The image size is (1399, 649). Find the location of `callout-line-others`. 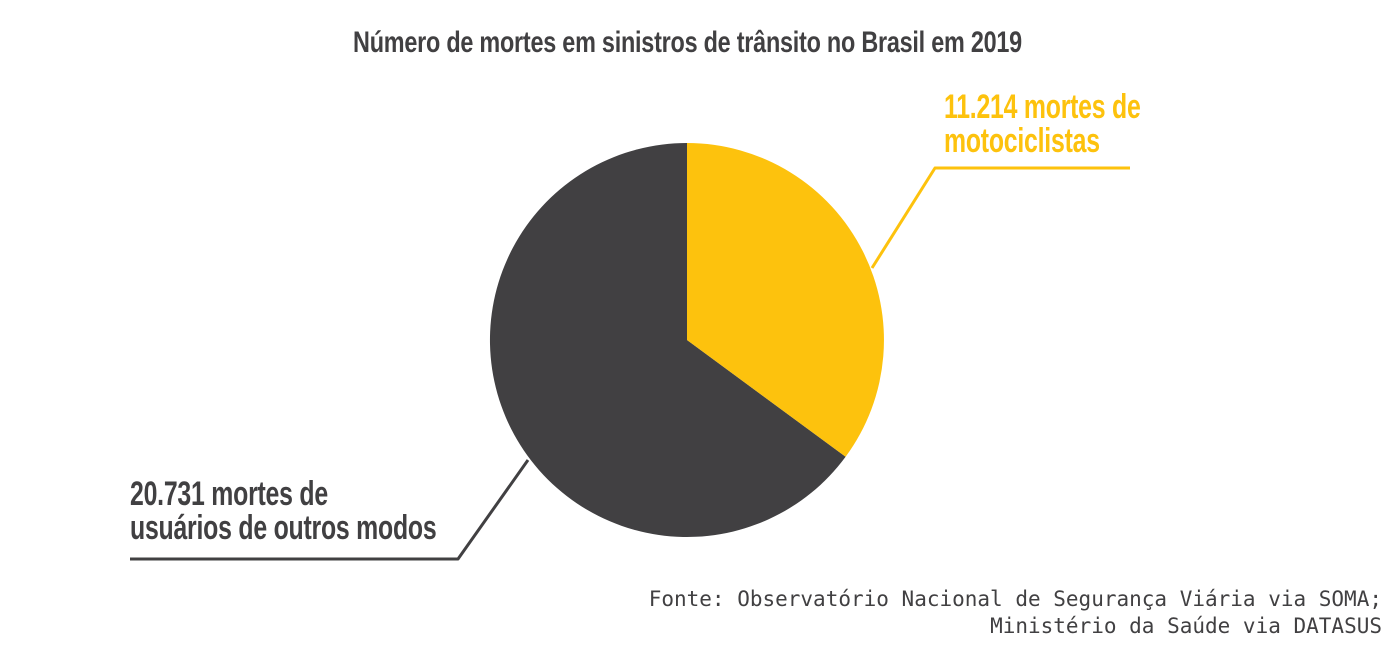

callout-line-others is located at coordinates (330, 510).